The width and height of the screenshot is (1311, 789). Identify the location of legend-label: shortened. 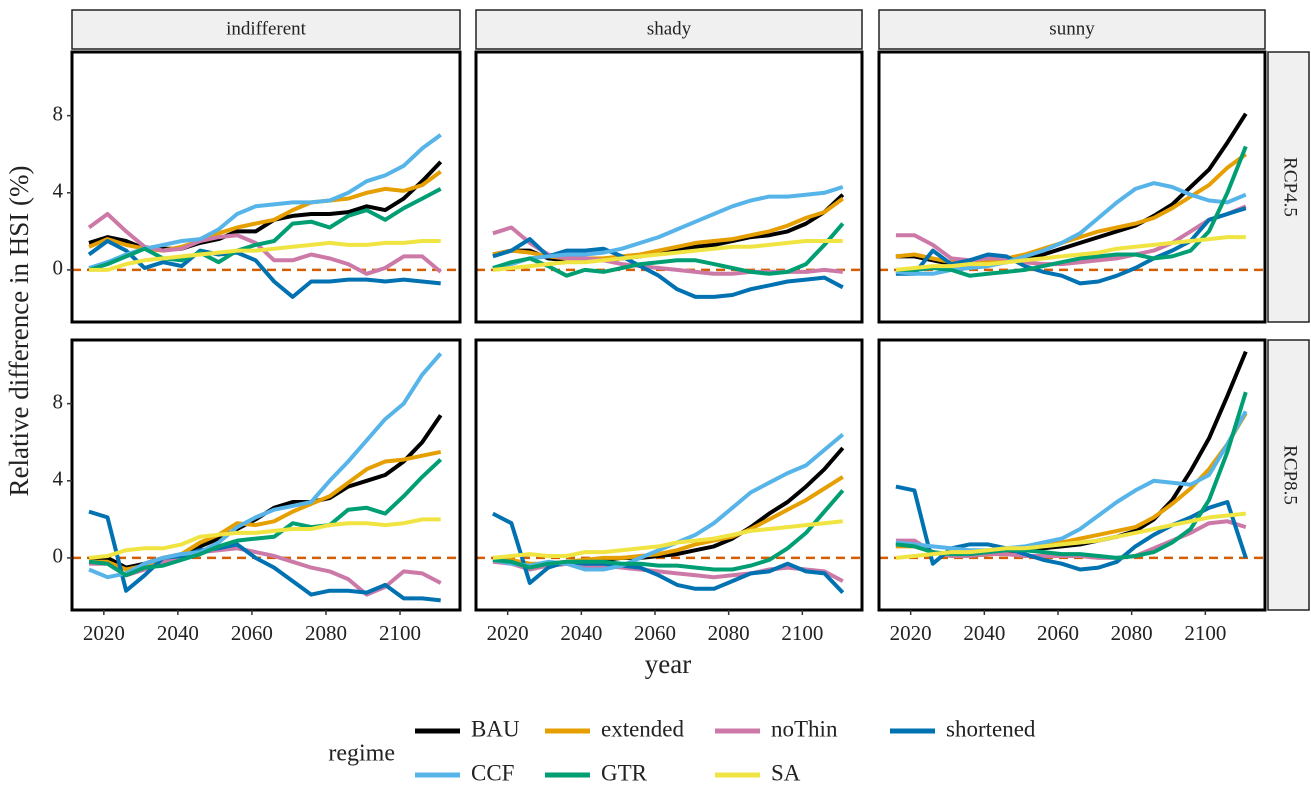
(991, 728).